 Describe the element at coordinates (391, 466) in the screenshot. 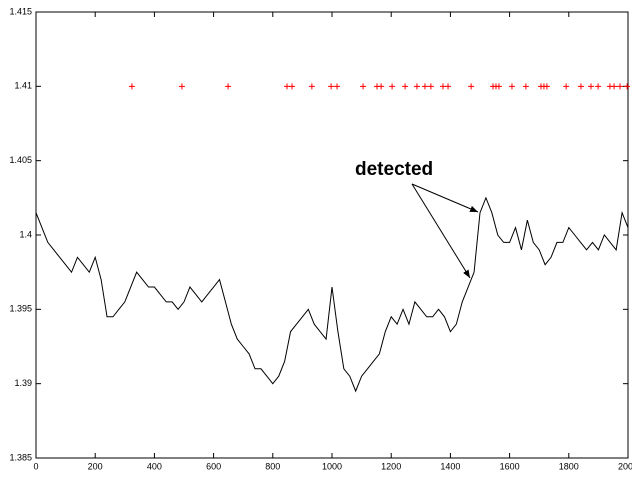

I see `x-tick-label: 1200` at that location.